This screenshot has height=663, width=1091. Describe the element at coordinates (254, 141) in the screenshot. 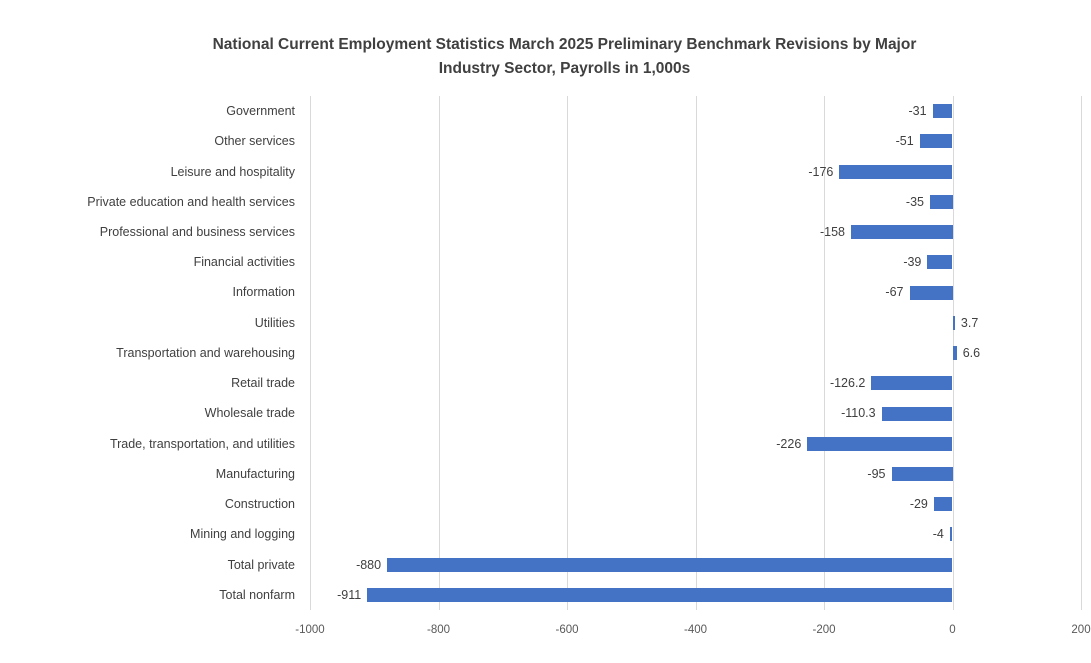

I see `category-label: Other services` at that location.